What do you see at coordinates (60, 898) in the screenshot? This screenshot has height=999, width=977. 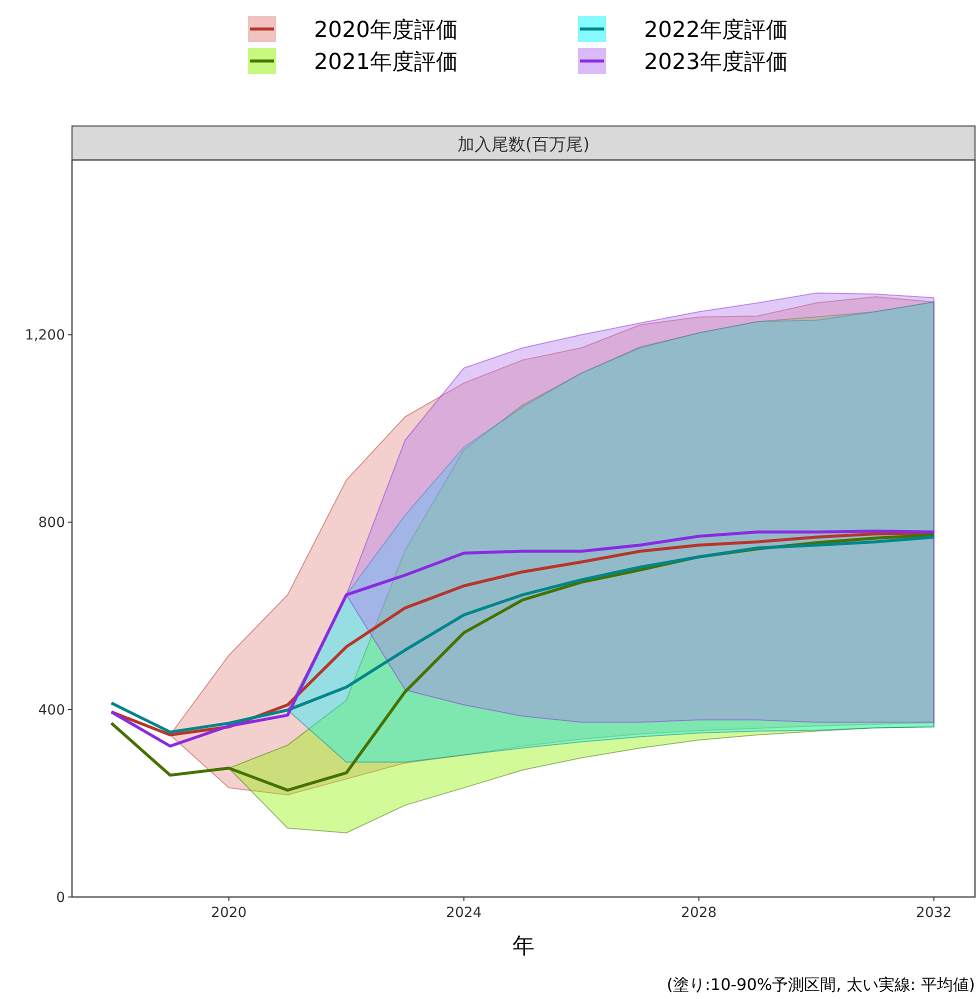 I see `y-tick-label: 0` at bounding box center [60, 898].